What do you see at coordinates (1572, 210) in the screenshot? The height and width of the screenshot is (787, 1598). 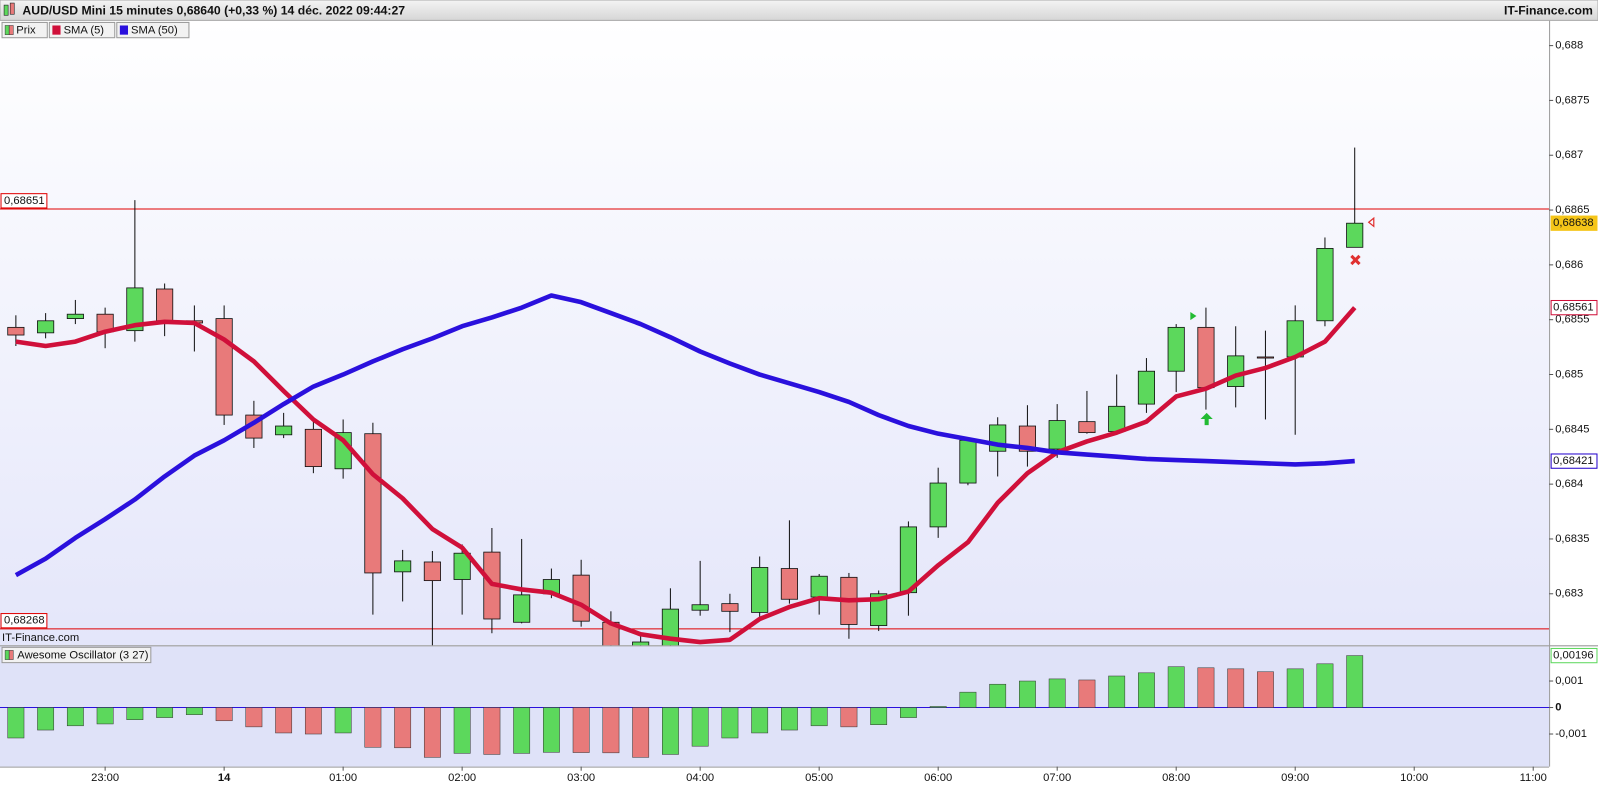 I see `y-tick-label: 0,6865` at bounding box center [1572, 210].